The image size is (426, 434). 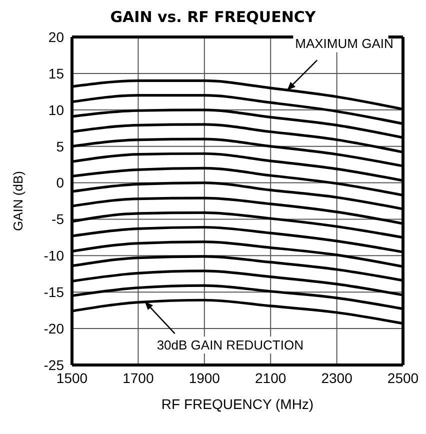 I want to click on y-tick-label: 10, so click(x=56, y=110).